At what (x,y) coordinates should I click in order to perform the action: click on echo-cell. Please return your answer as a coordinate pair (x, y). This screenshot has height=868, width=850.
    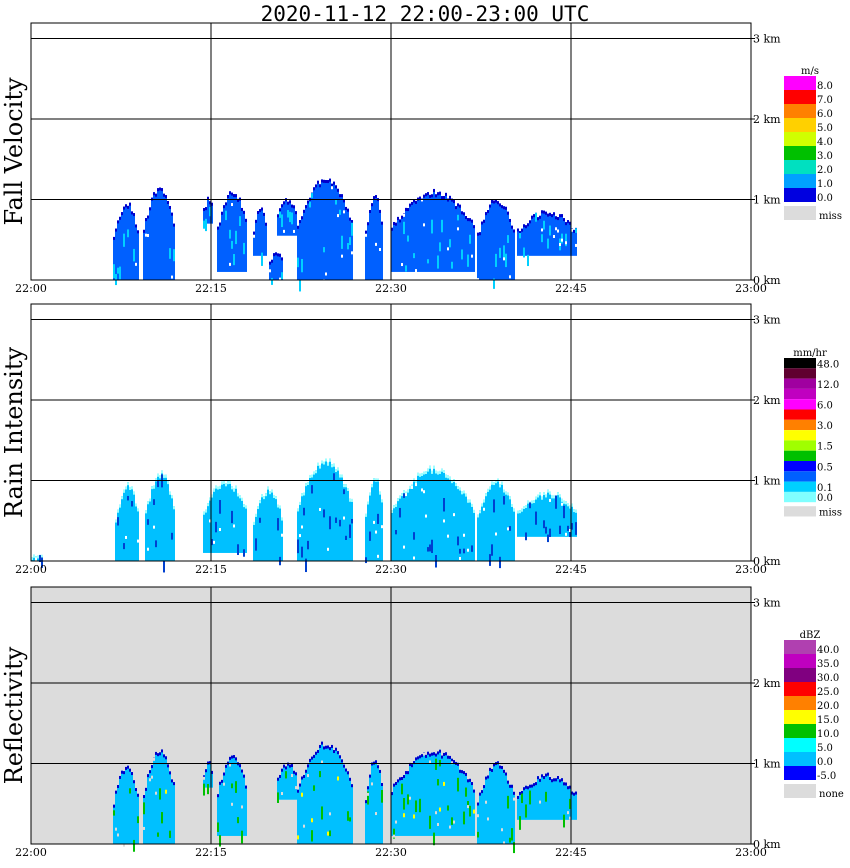
    Looking at the image, I should click on (159, 233).